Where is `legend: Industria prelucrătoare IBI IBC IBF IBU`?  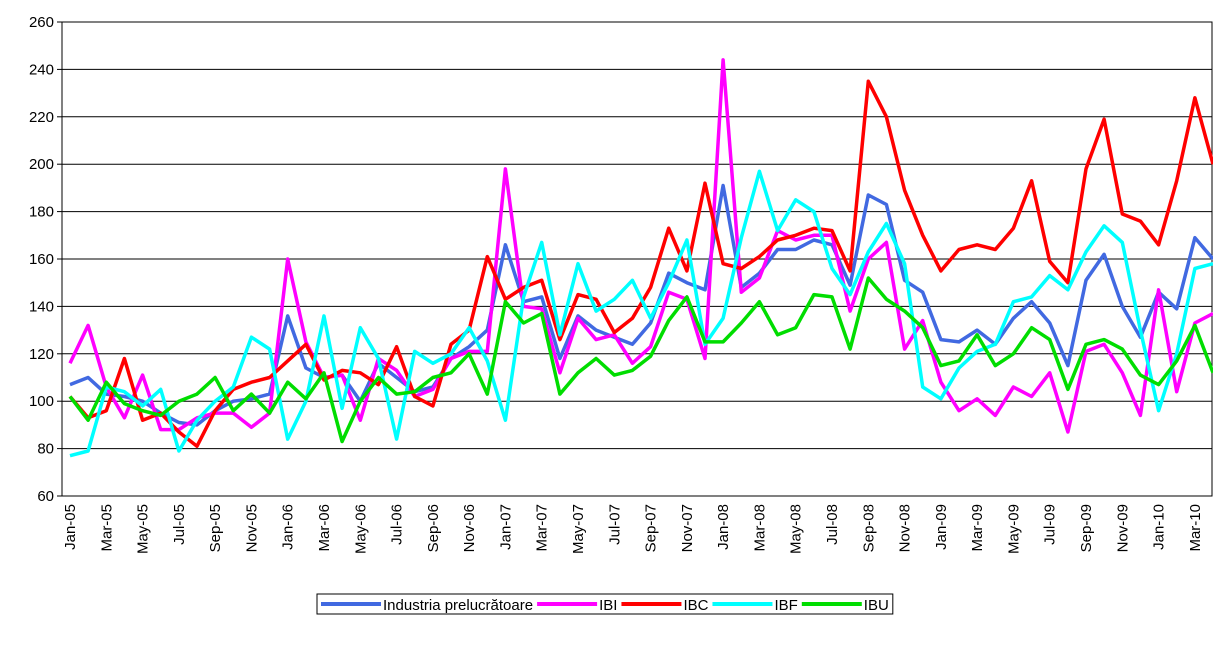
legend: Industria prelucrătoare IBI IBC IBF IBU is located at coordinates (605, 604).